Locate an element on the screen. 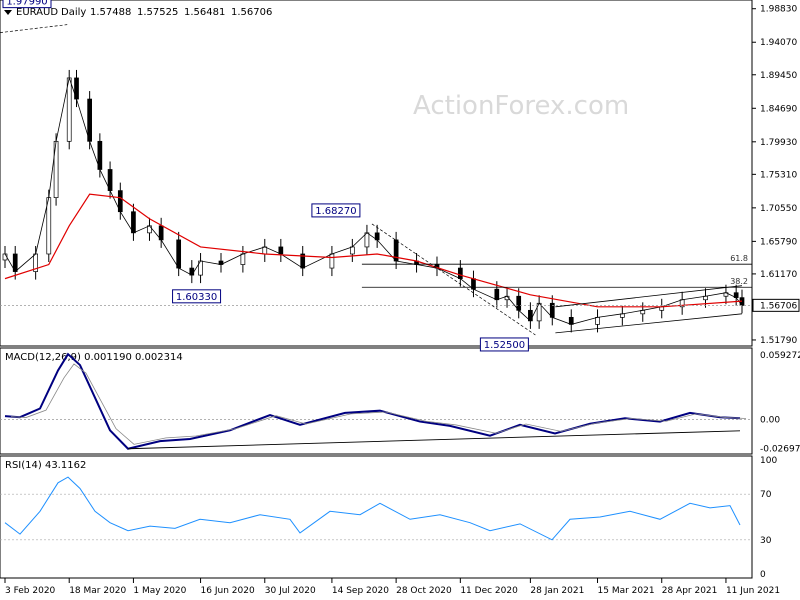  date-tick-label: 28 Oct 2020 is located at coordinates (424, 591).